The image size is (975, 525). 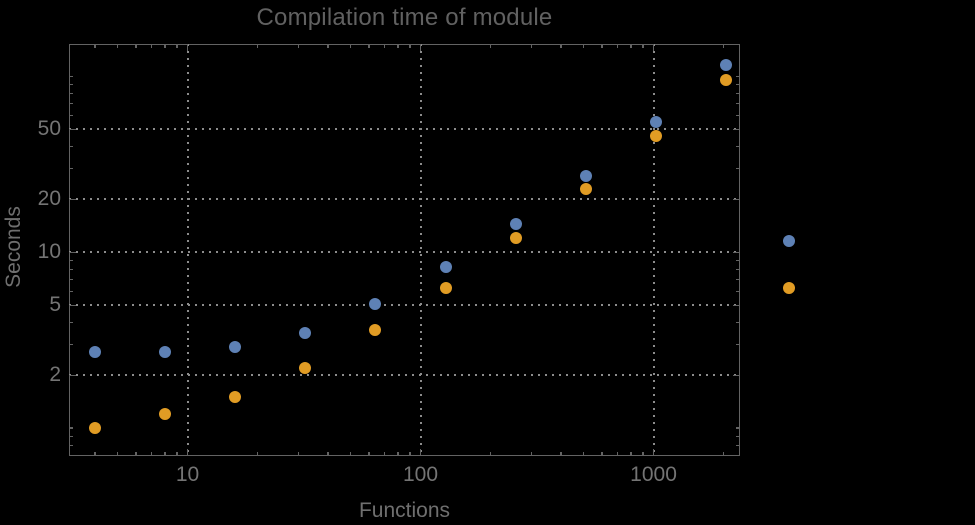 What do you see at coordinates (49, 199) in the screenshot?
I see `y-tick-label-20: 20` at bounding box center [49, 199].